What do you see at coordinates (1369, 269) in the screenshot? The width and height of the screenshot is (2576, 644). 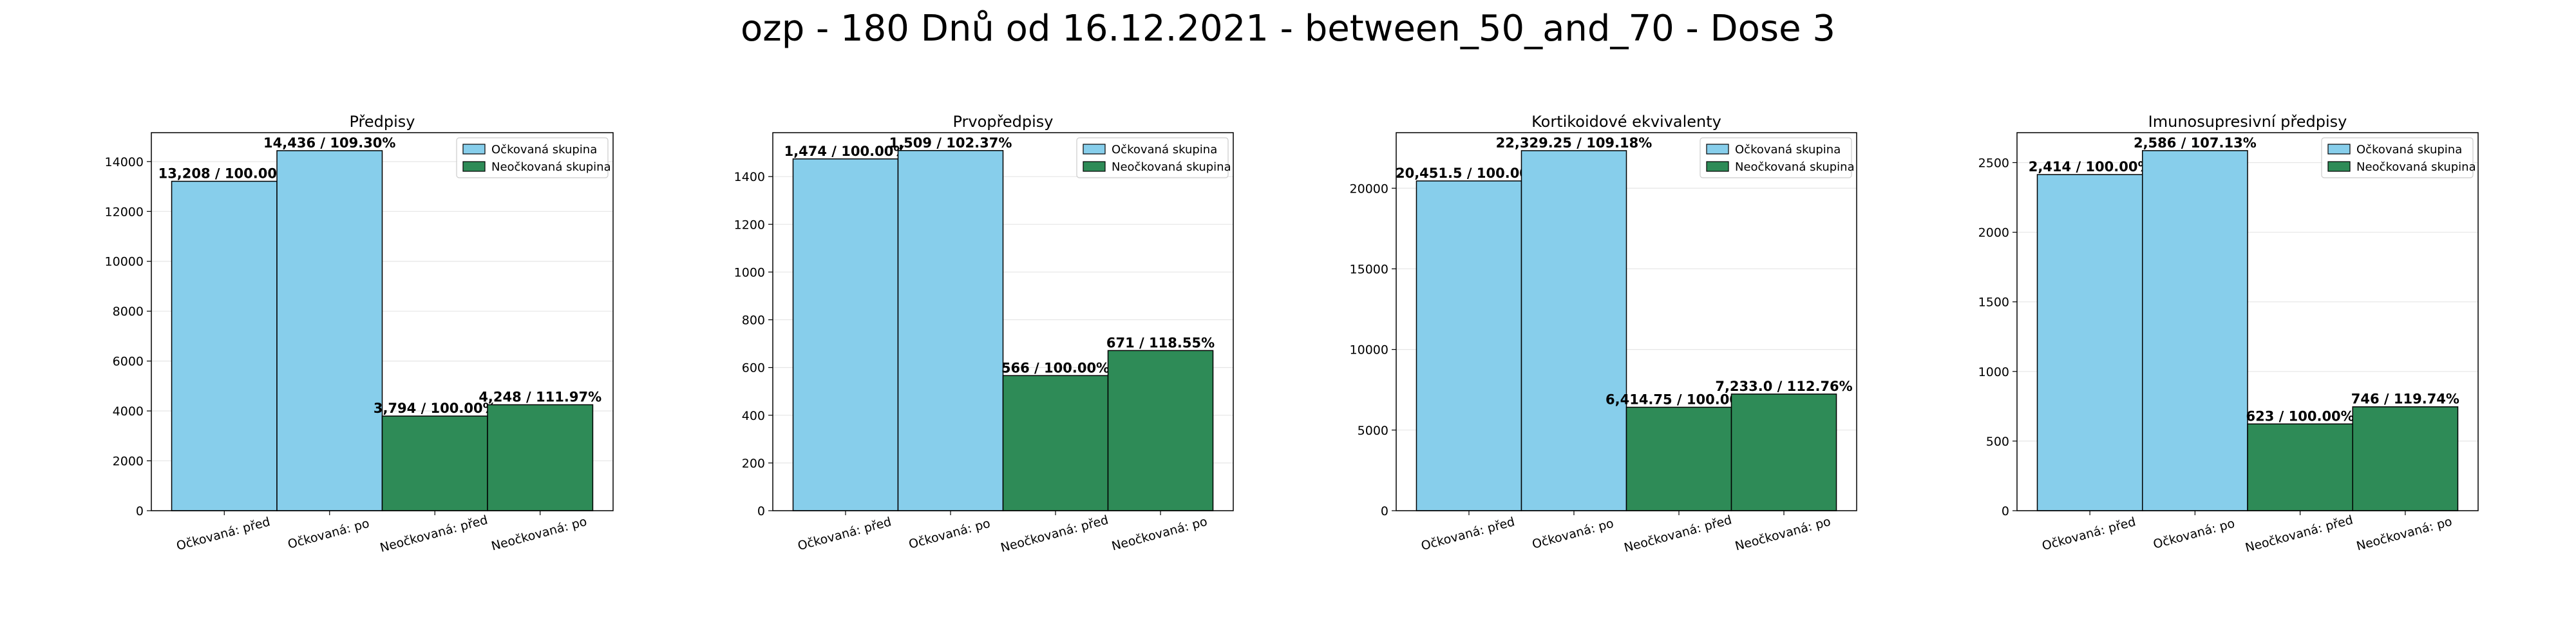 I see `y-tick-label: 15000` at bounding box center [1369, 269].